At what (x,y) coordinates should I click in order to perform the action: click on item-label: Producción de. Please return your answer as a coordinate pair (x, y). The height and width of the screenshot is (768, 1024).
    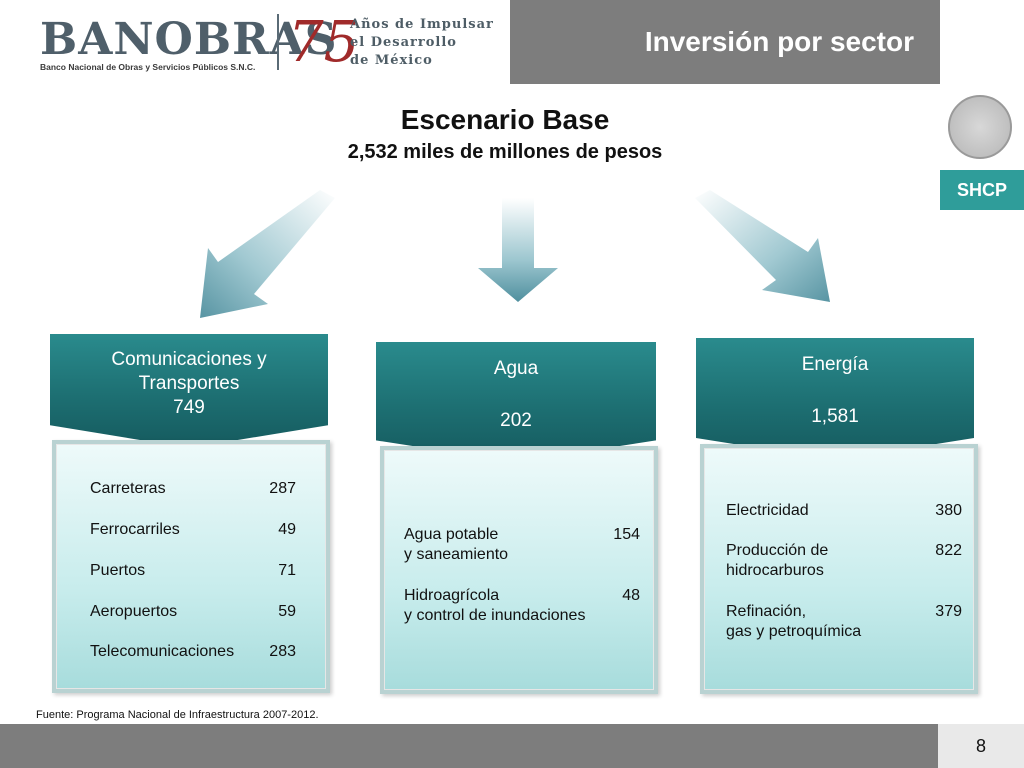
    Looking at the image, I should click on (777, 550).